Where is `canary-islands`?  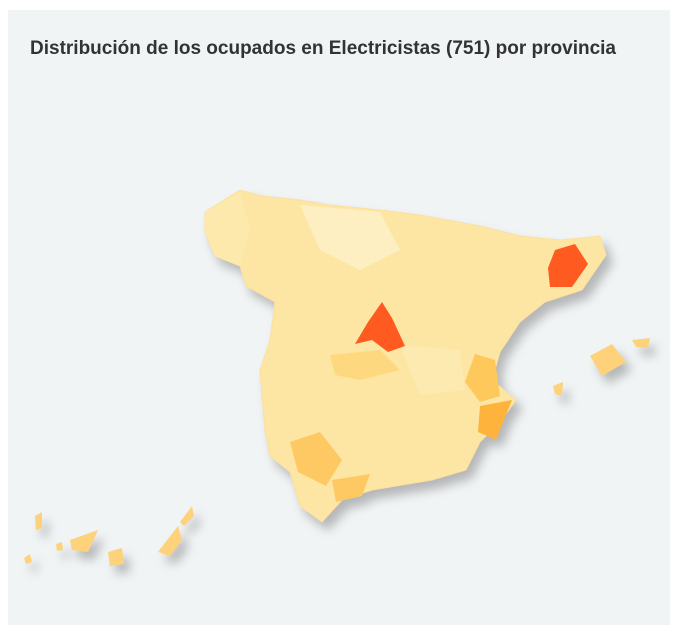
canary-islands is located at coordinates (109, 536).